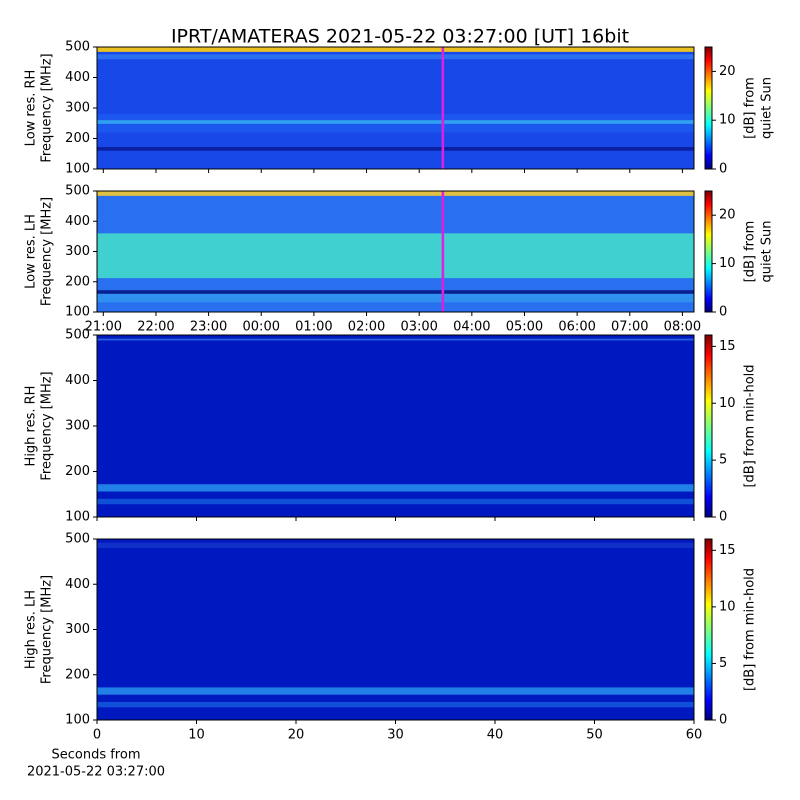 This screenshot has height=800, width=800. What do you see at coordinates (296, 735) in the screenshot?
I see `x-tick-label: 20` at bounding box center [296, 735].